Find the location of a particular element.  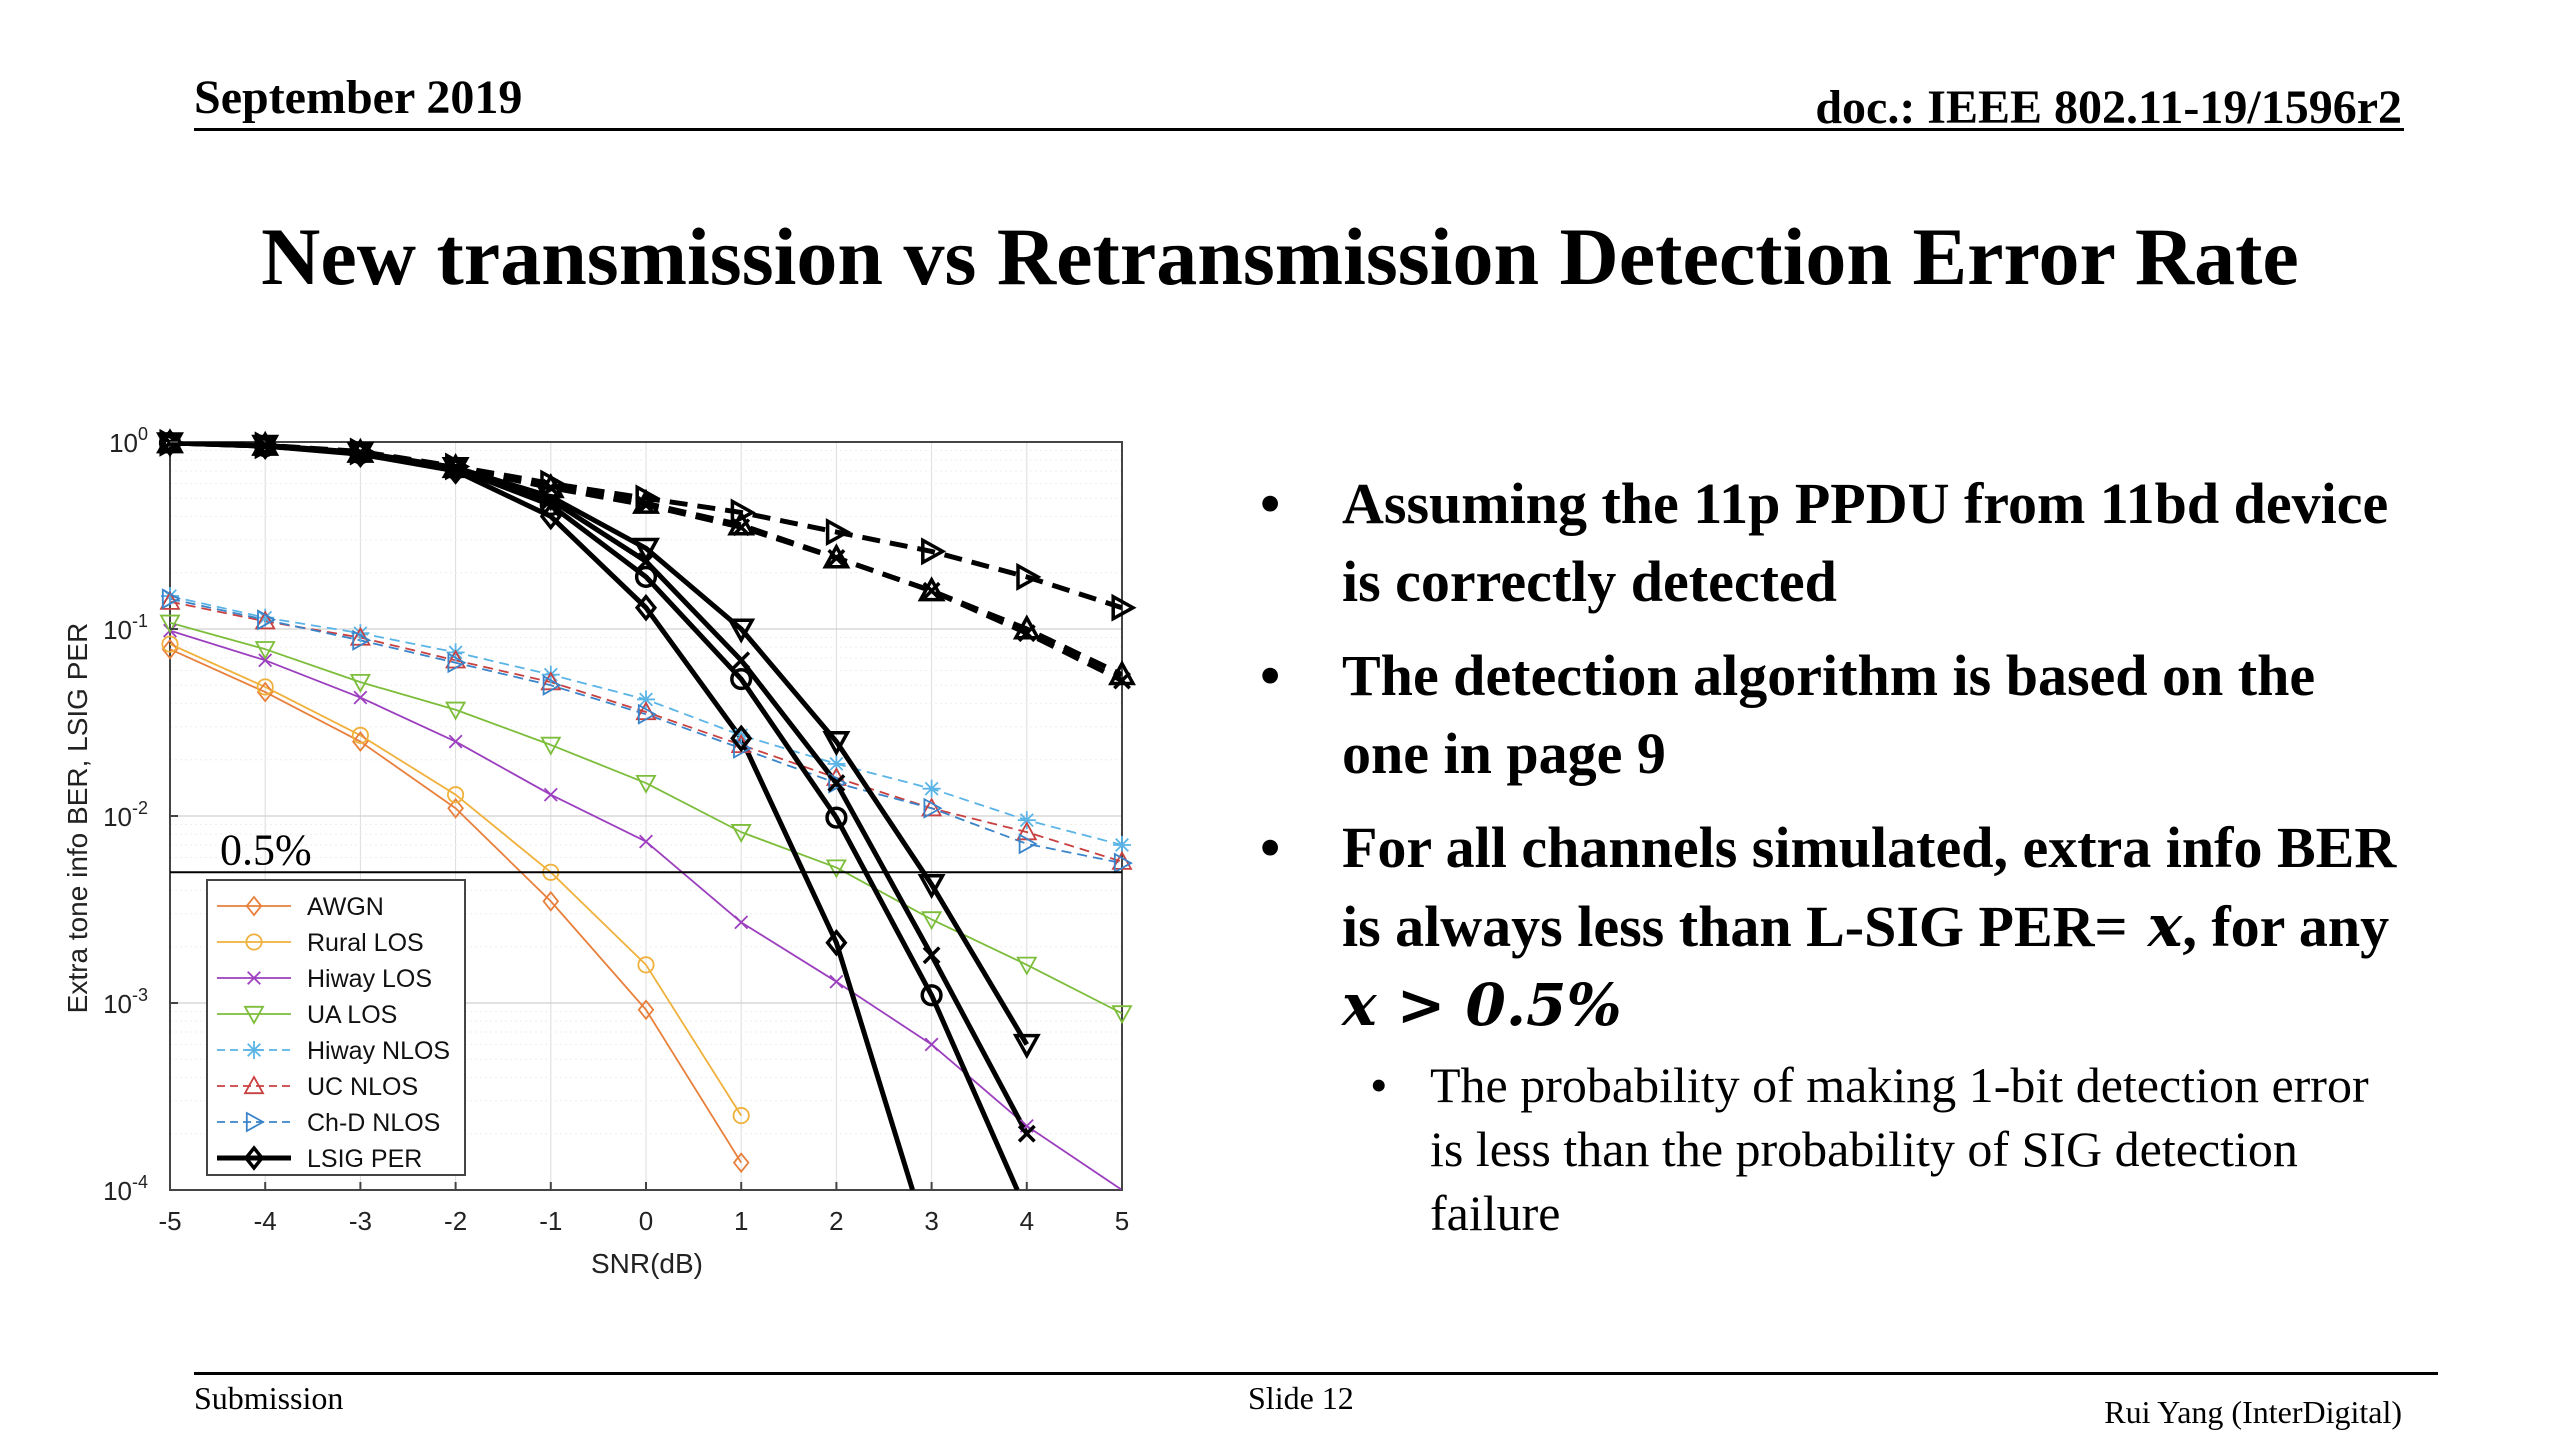

math-x: x is located at coordinates (2155, 926).